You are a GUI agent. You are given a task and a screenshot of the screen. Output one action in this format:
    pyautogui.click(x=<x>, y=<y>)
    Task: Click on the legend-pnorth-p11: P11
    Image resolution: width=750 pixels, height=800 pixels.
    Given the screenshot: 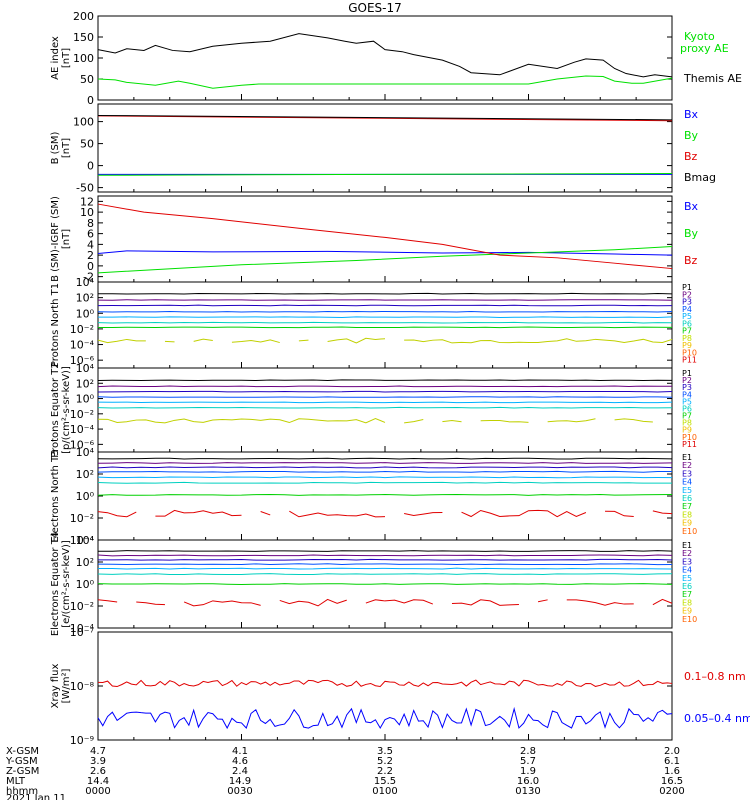 What is the action you would take?
    pyautogui.click(x=689, y=360)
    